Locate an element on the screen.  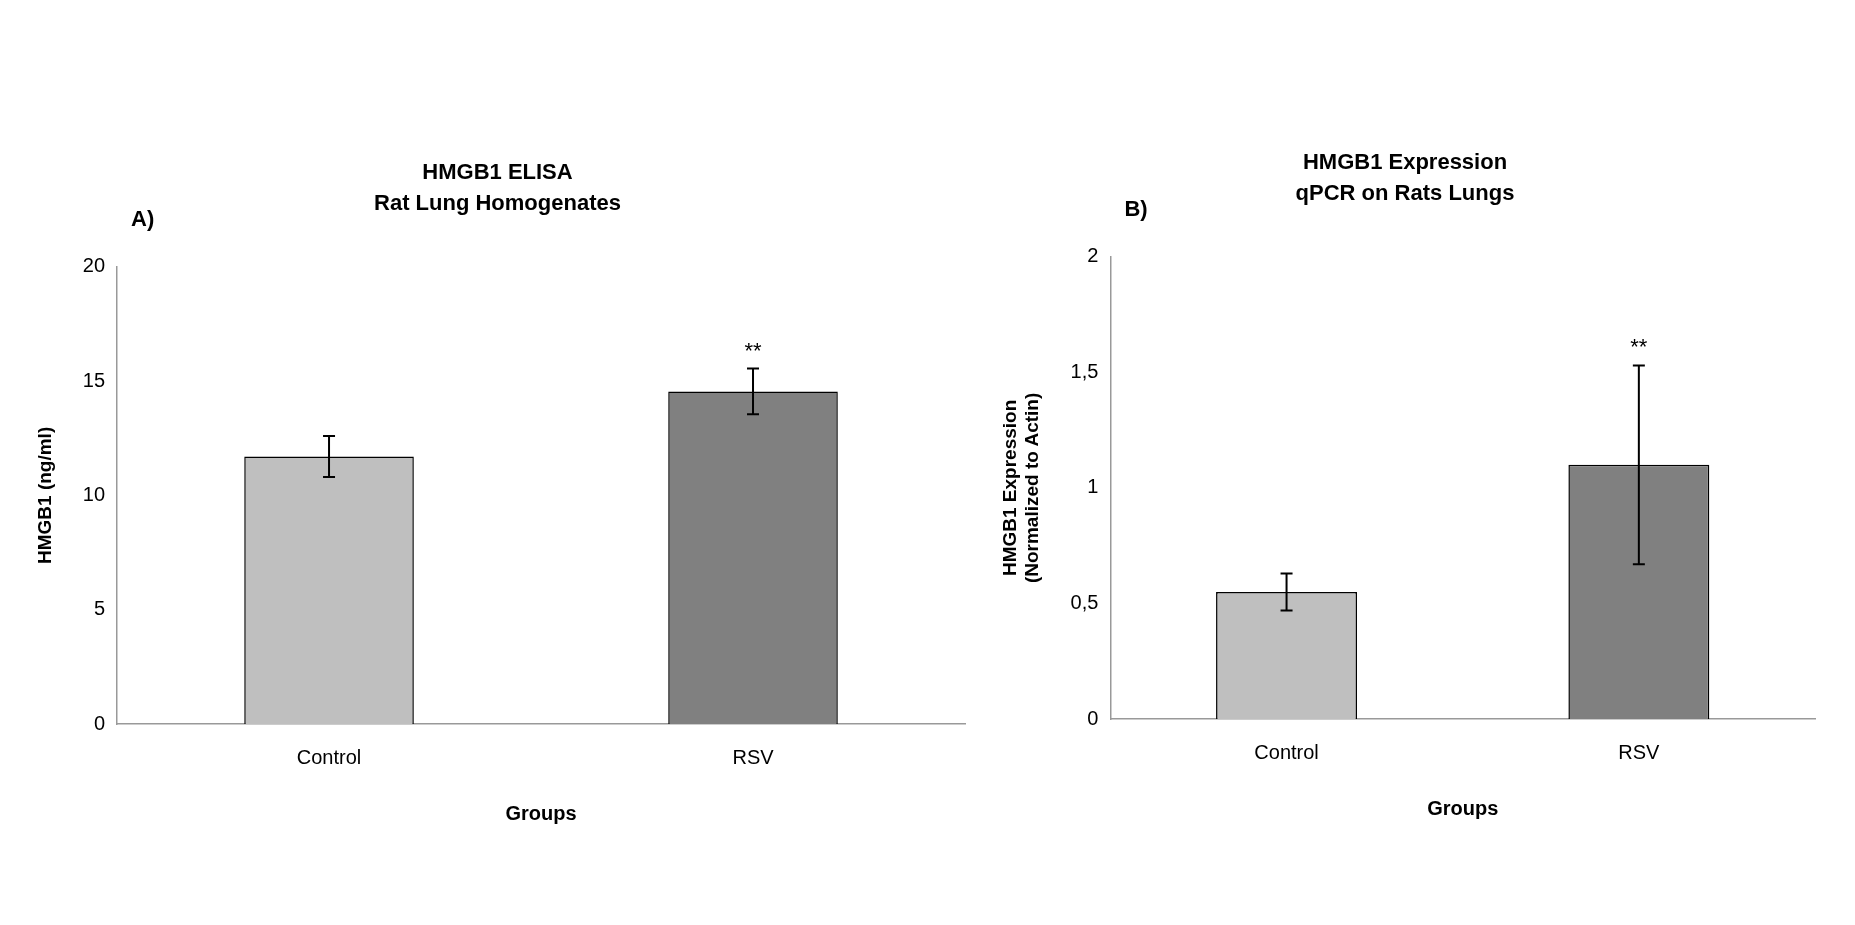
y-tick-label: 0,5 is located at coordinates (1084, 601).